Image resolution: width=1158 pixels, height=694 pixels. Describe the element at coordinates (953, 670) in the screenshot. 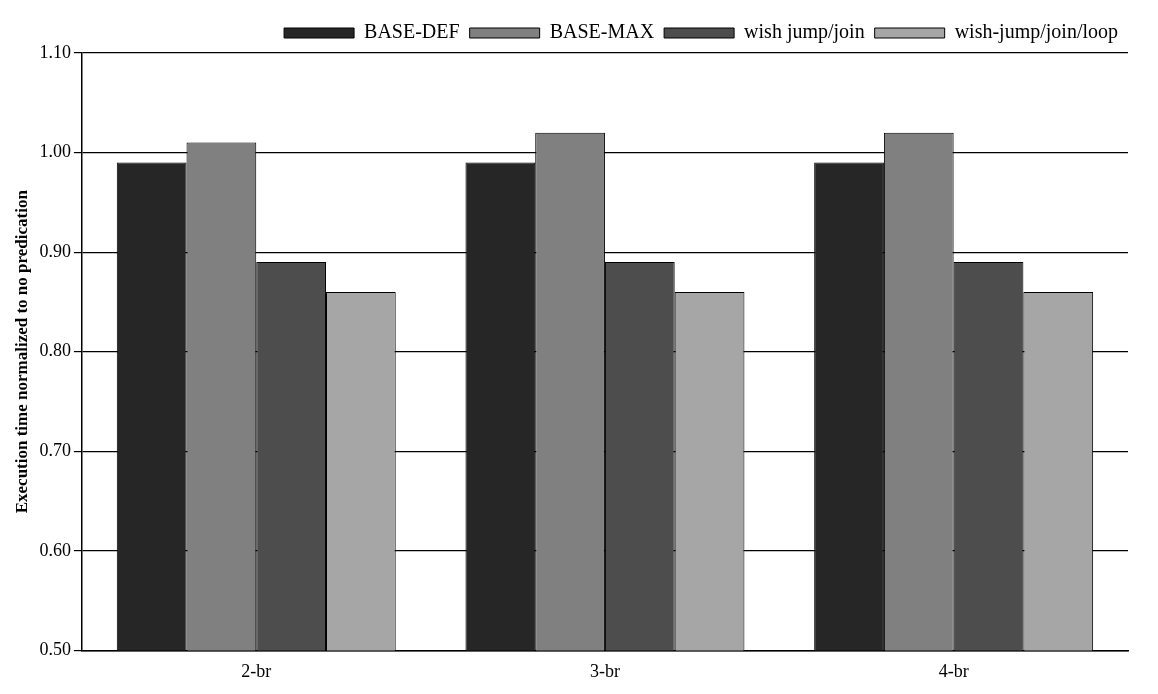

I see `x-tick-label: 4-br` at that location.